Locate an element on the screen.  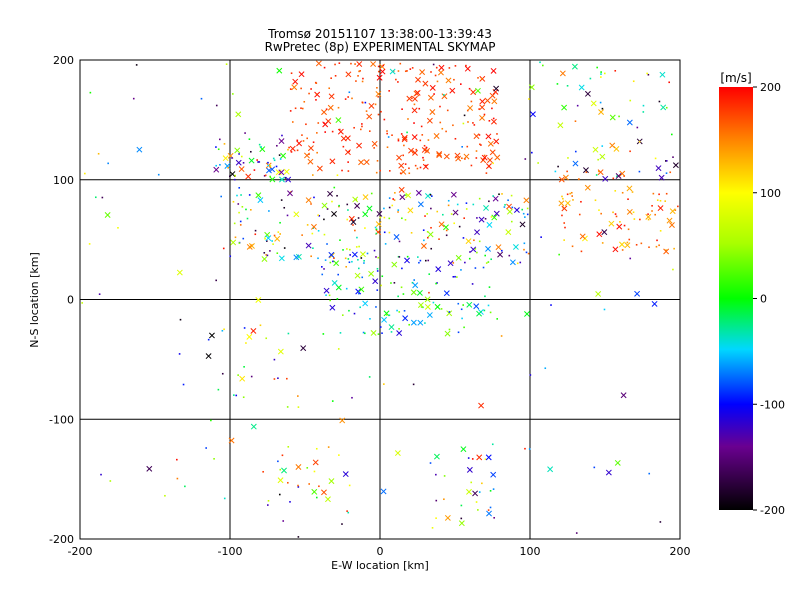
y-axis-ticks: -200 -100 0 100 200 is located at coordinates (61, 300).